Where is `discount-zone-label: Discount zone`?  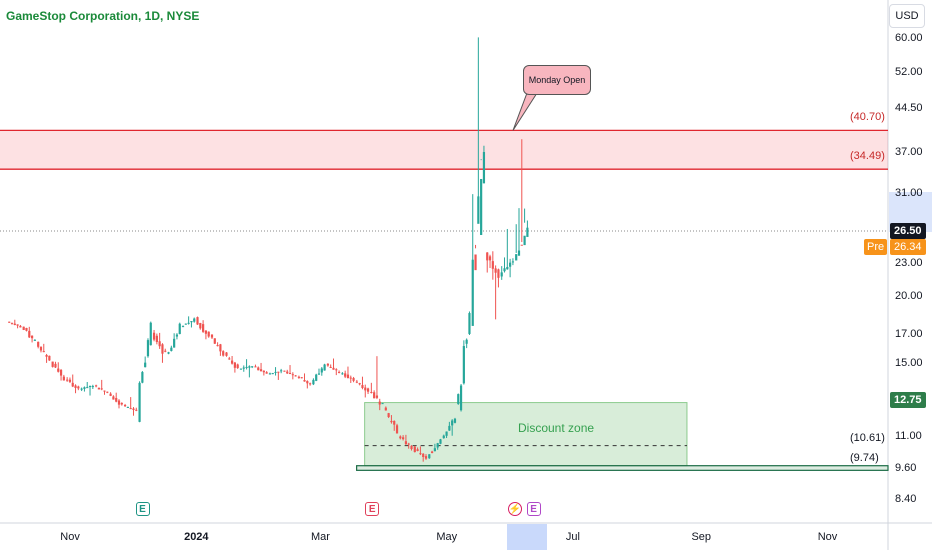
discount-zone-label: Discount zone is located at coordinates (556, 428).